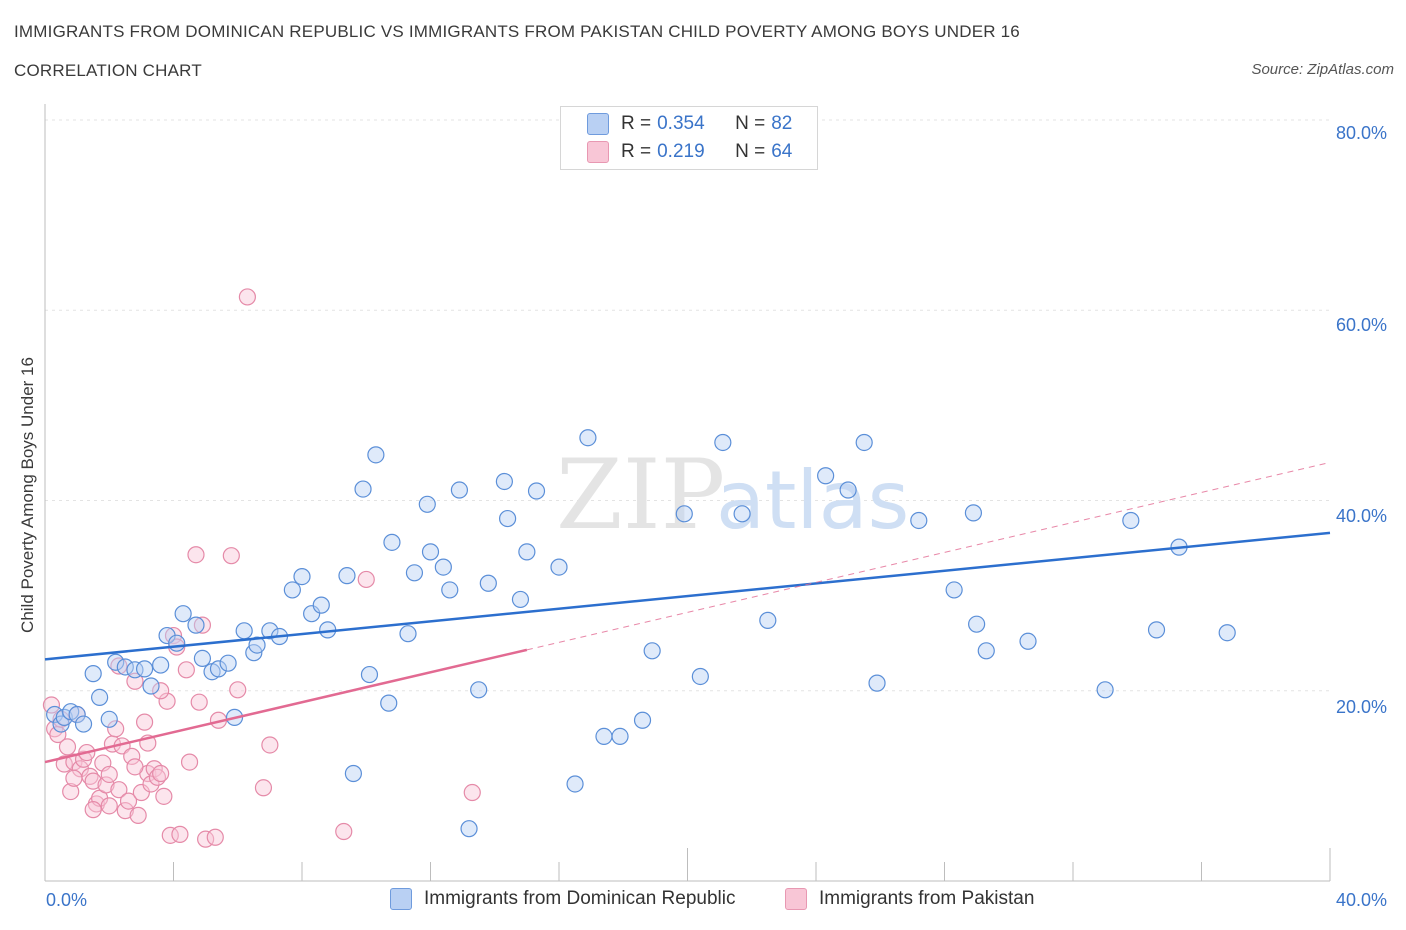  I want to click on legend-r-value: 0.354, so click(681, 123).